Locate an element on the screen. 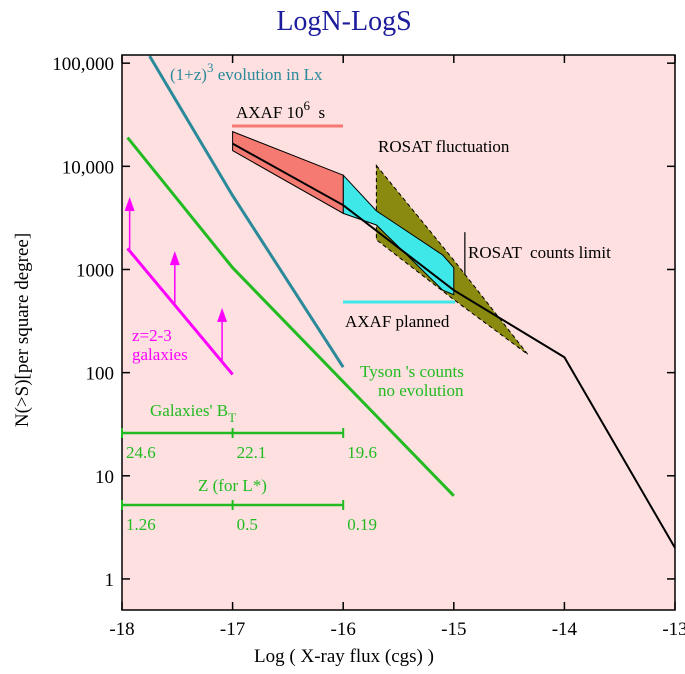  annotation-part: no evolution is located at coordinates (421, 390).